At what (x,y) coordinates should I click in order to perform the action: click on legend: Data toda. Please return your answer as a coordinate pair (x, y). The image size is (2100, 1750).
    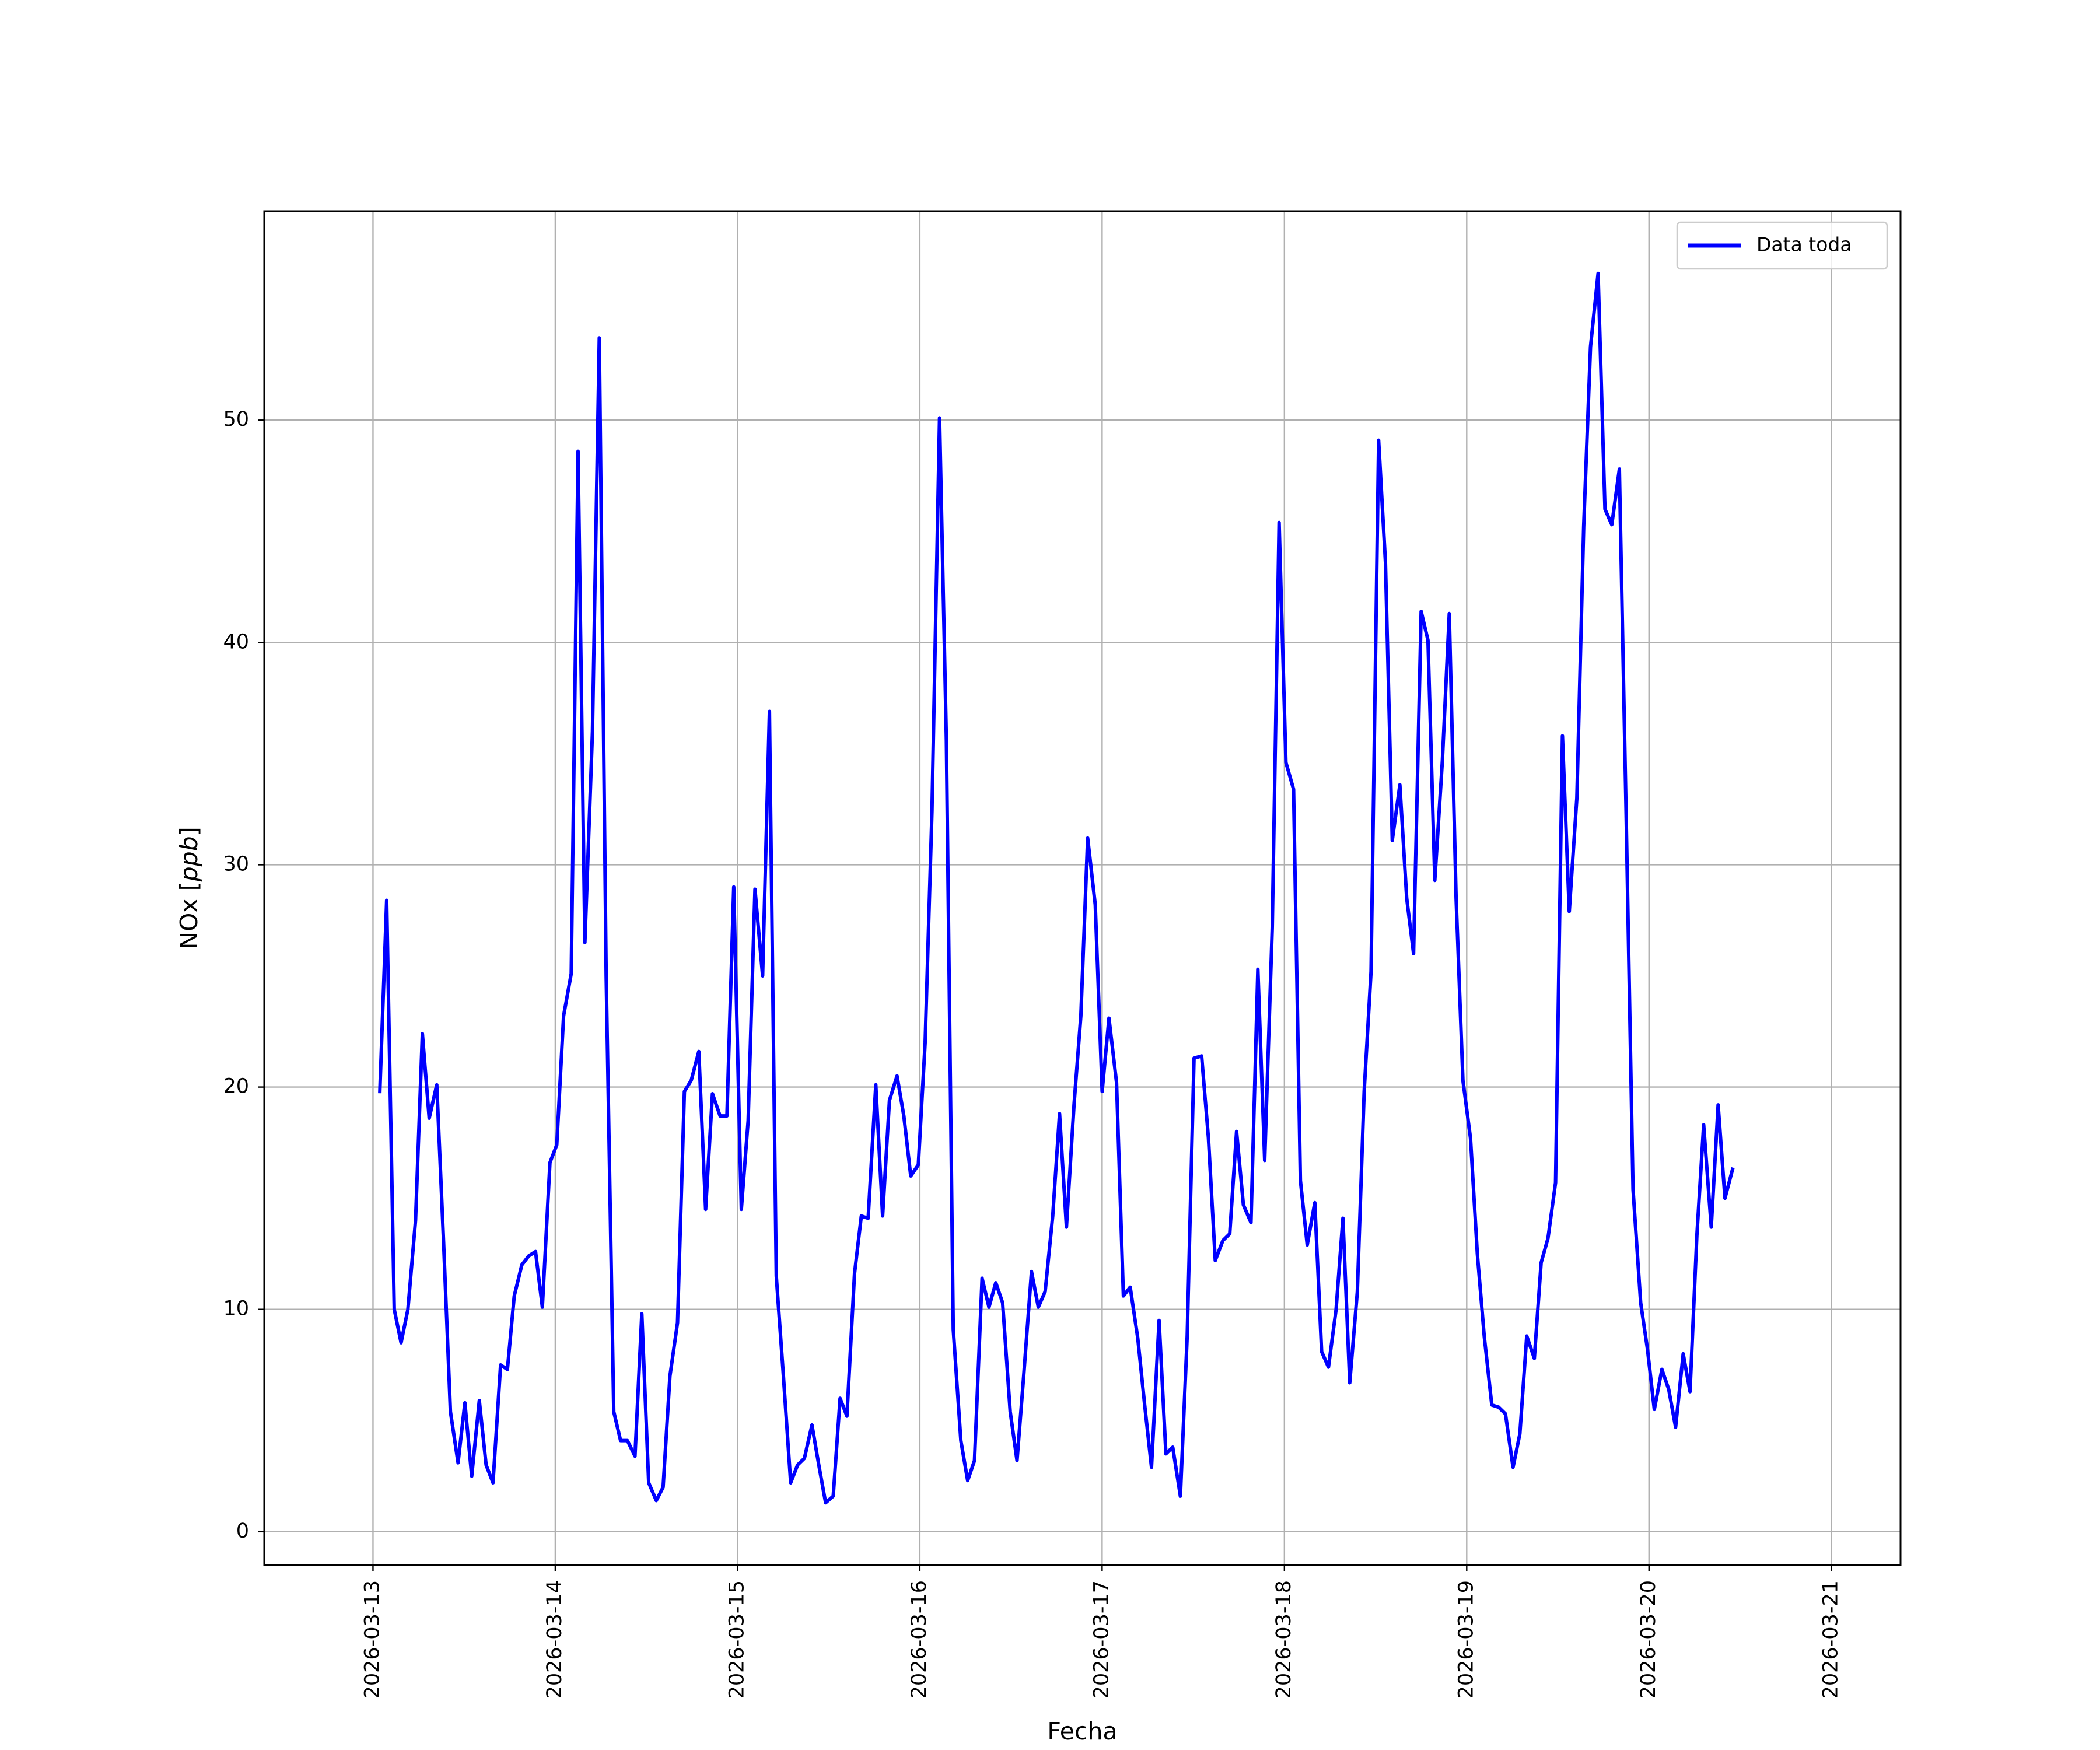
    Looking at the image, I should click on (1782, 245).